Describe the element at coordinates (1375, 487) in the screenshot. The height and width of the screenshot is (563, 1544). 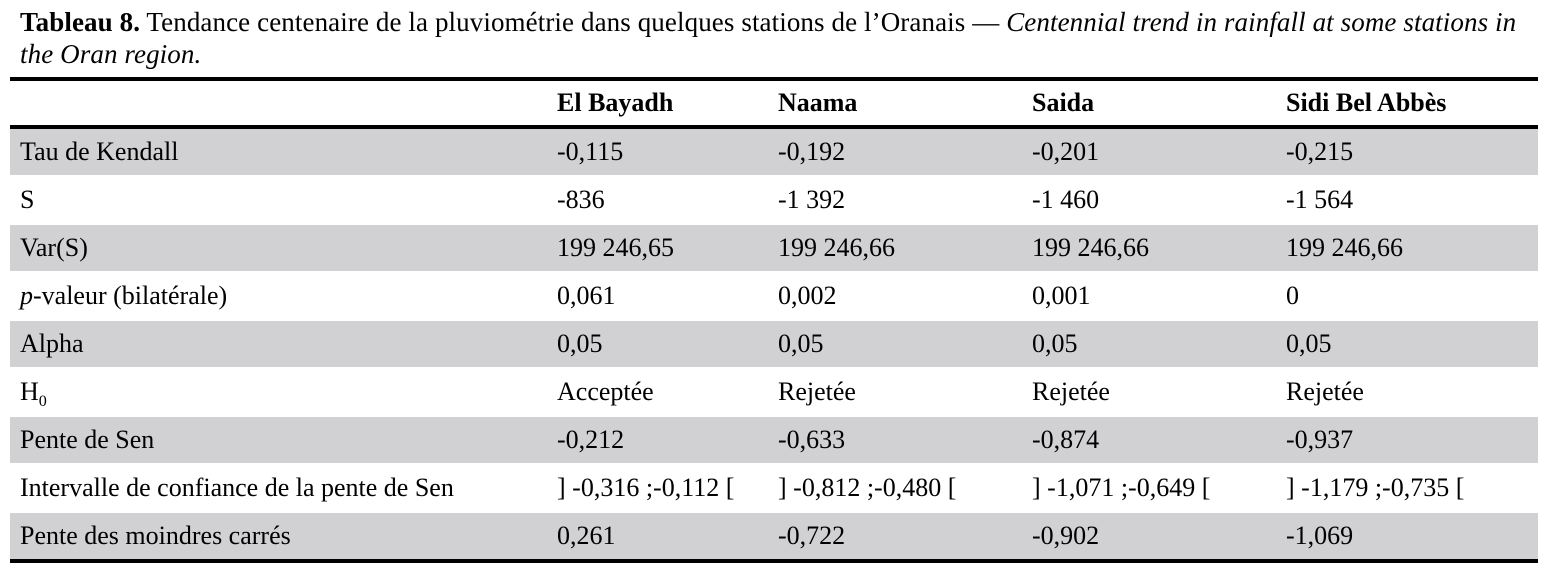
I see `cell-value: ] -1,179 ;-0,735 [` at that location.